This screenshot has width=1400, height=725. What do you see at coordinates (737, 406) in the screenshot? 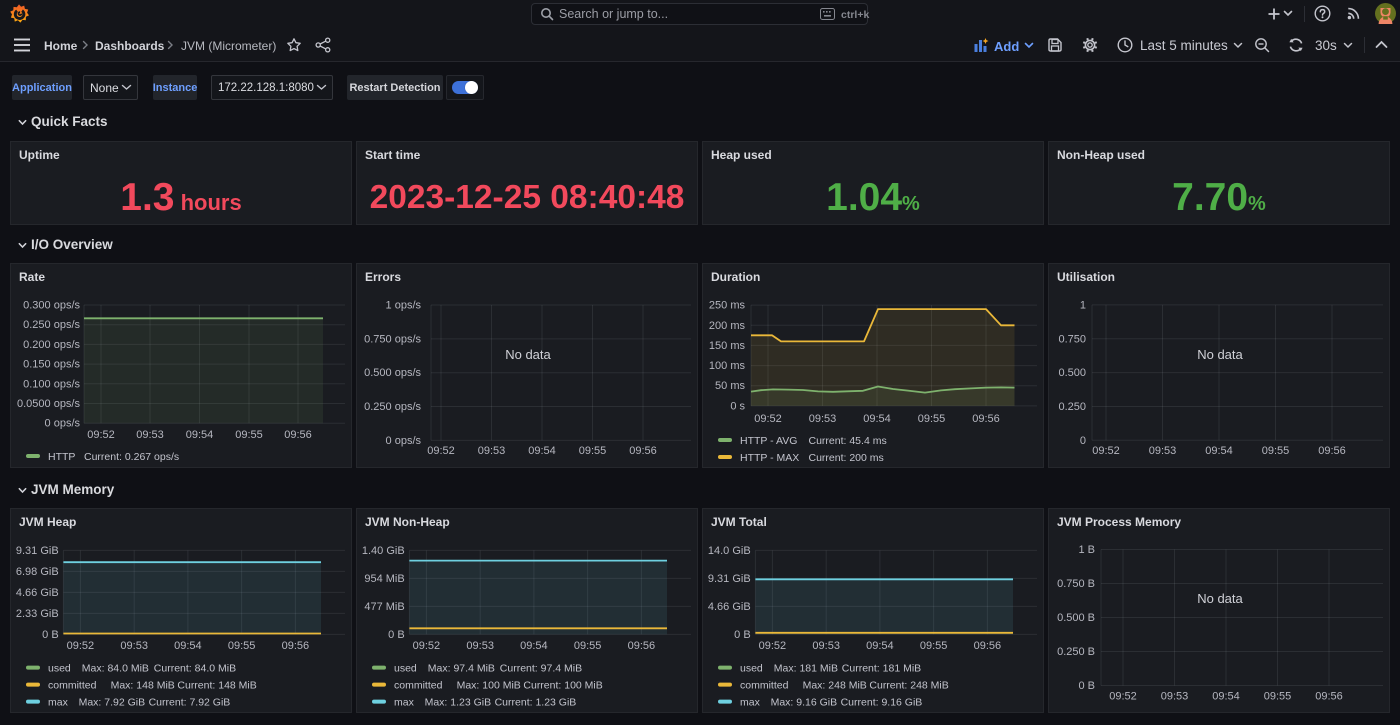
I see `svg-text: 0 s` at bounding box center [737, 406].